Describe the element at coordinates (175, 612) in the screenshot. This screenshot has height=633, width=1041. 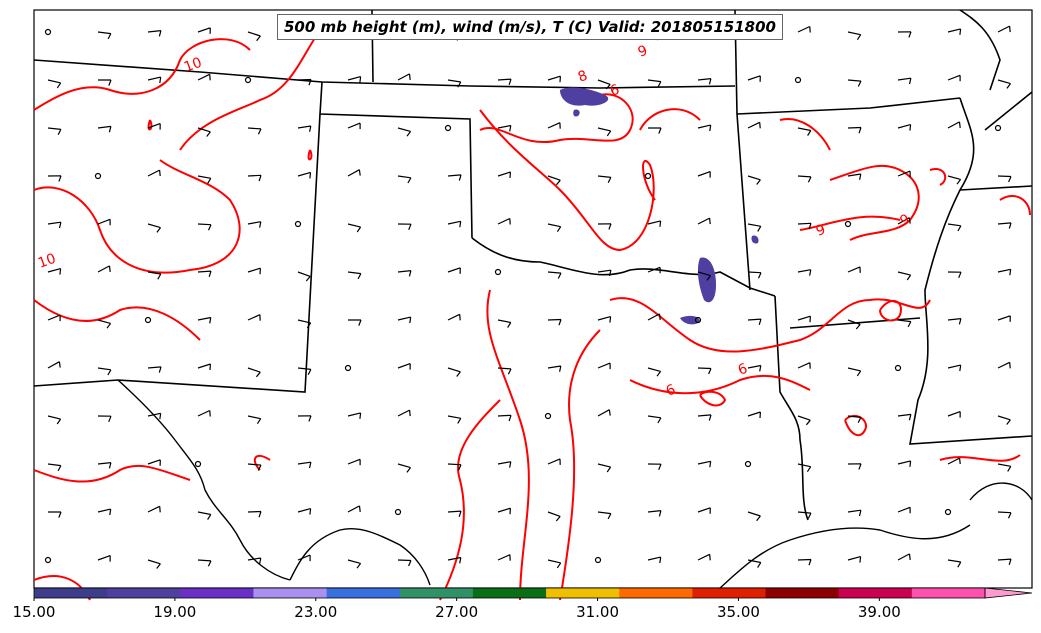
I see `colorbar-tick-label: 19.00` at that location.